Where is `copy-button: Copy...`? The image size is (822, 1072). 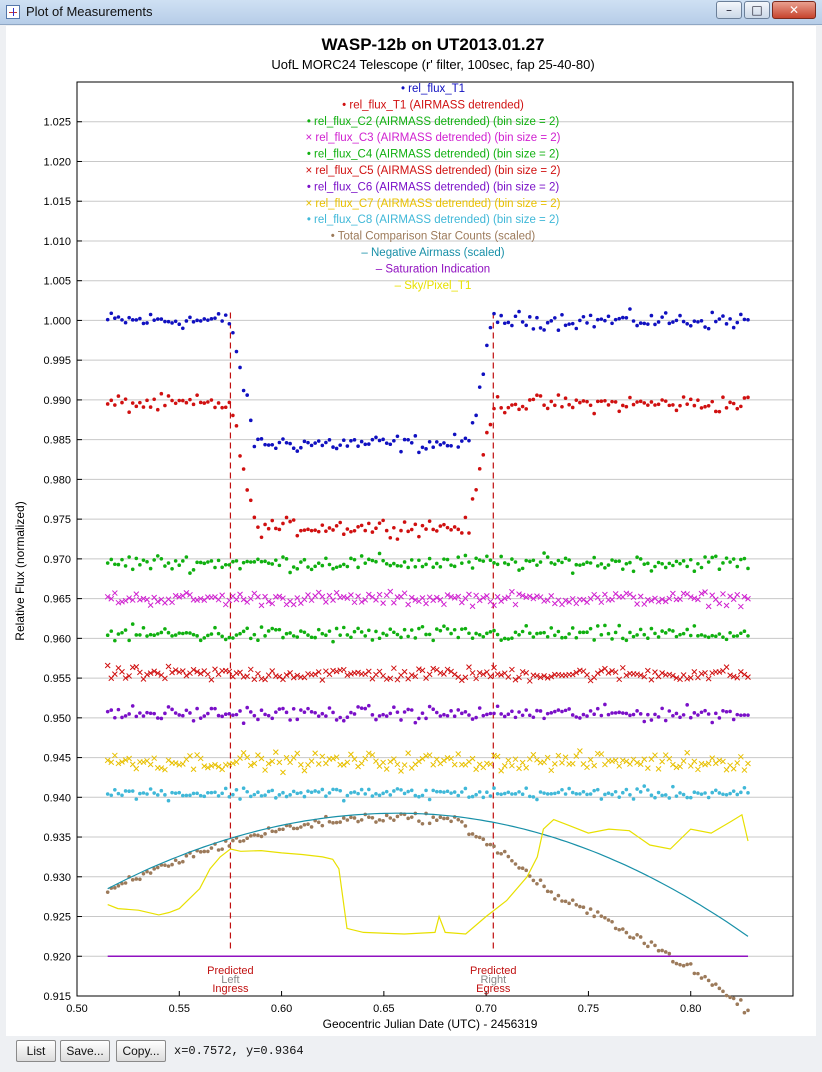 copy-button: Copy... is located at coordinates (141, 1051).